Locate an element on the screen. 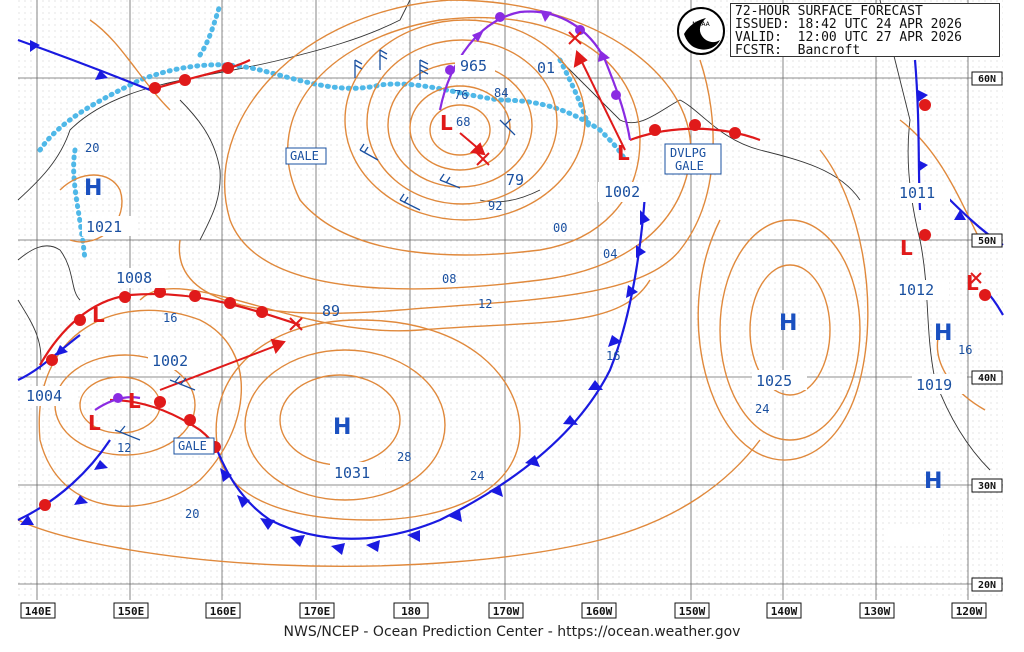 This screenshot has height=652, width=1024. high-pressure-value: 1019 is located at coordinates (934, 385).